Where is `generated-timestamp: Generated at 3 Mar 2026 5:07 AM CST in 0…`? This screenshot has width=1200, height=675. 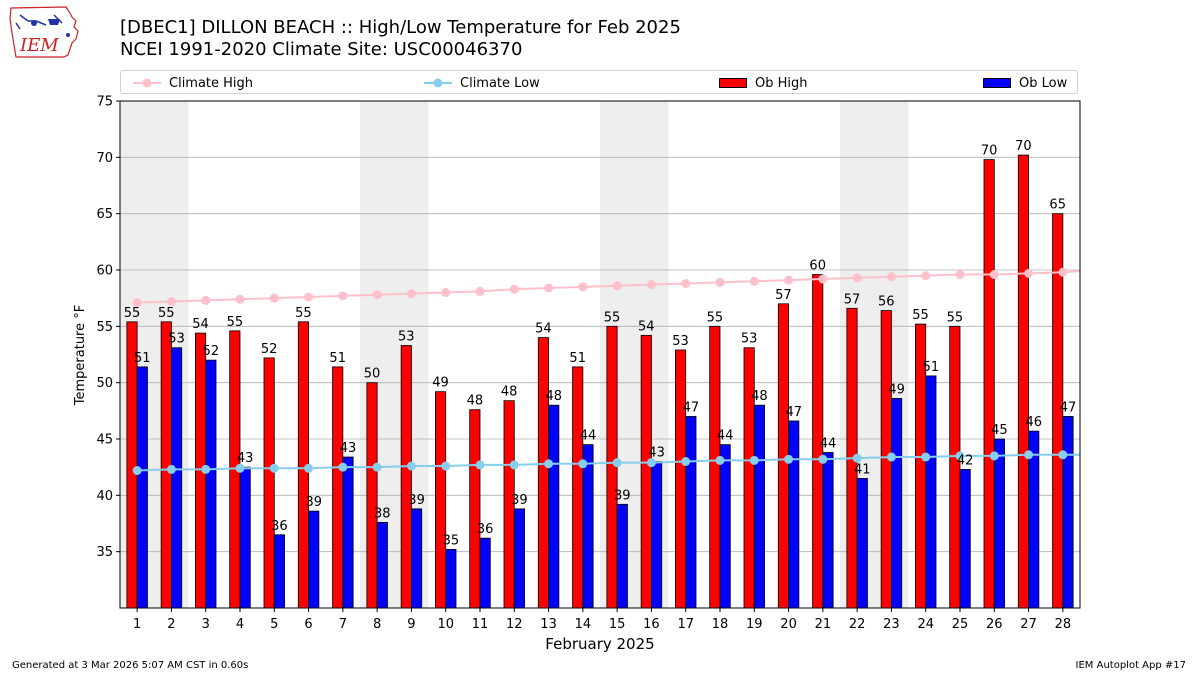
generated-timestamp: Generated at 3 Mar 2026 5:07 AM CST in 0… is located at coordinates (130, 665).